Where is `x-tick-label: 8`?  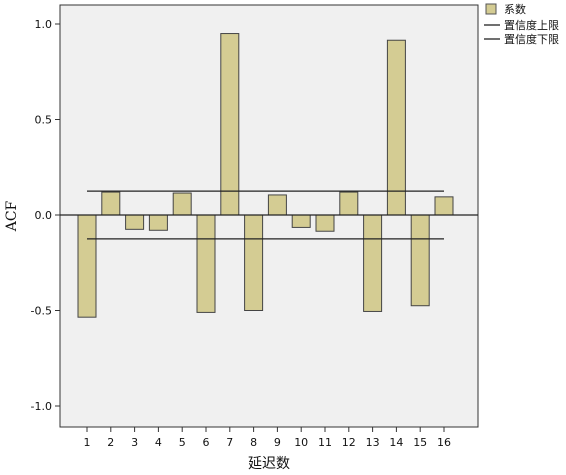 x-tick-label: 8 is located at coordinates (253, 442).